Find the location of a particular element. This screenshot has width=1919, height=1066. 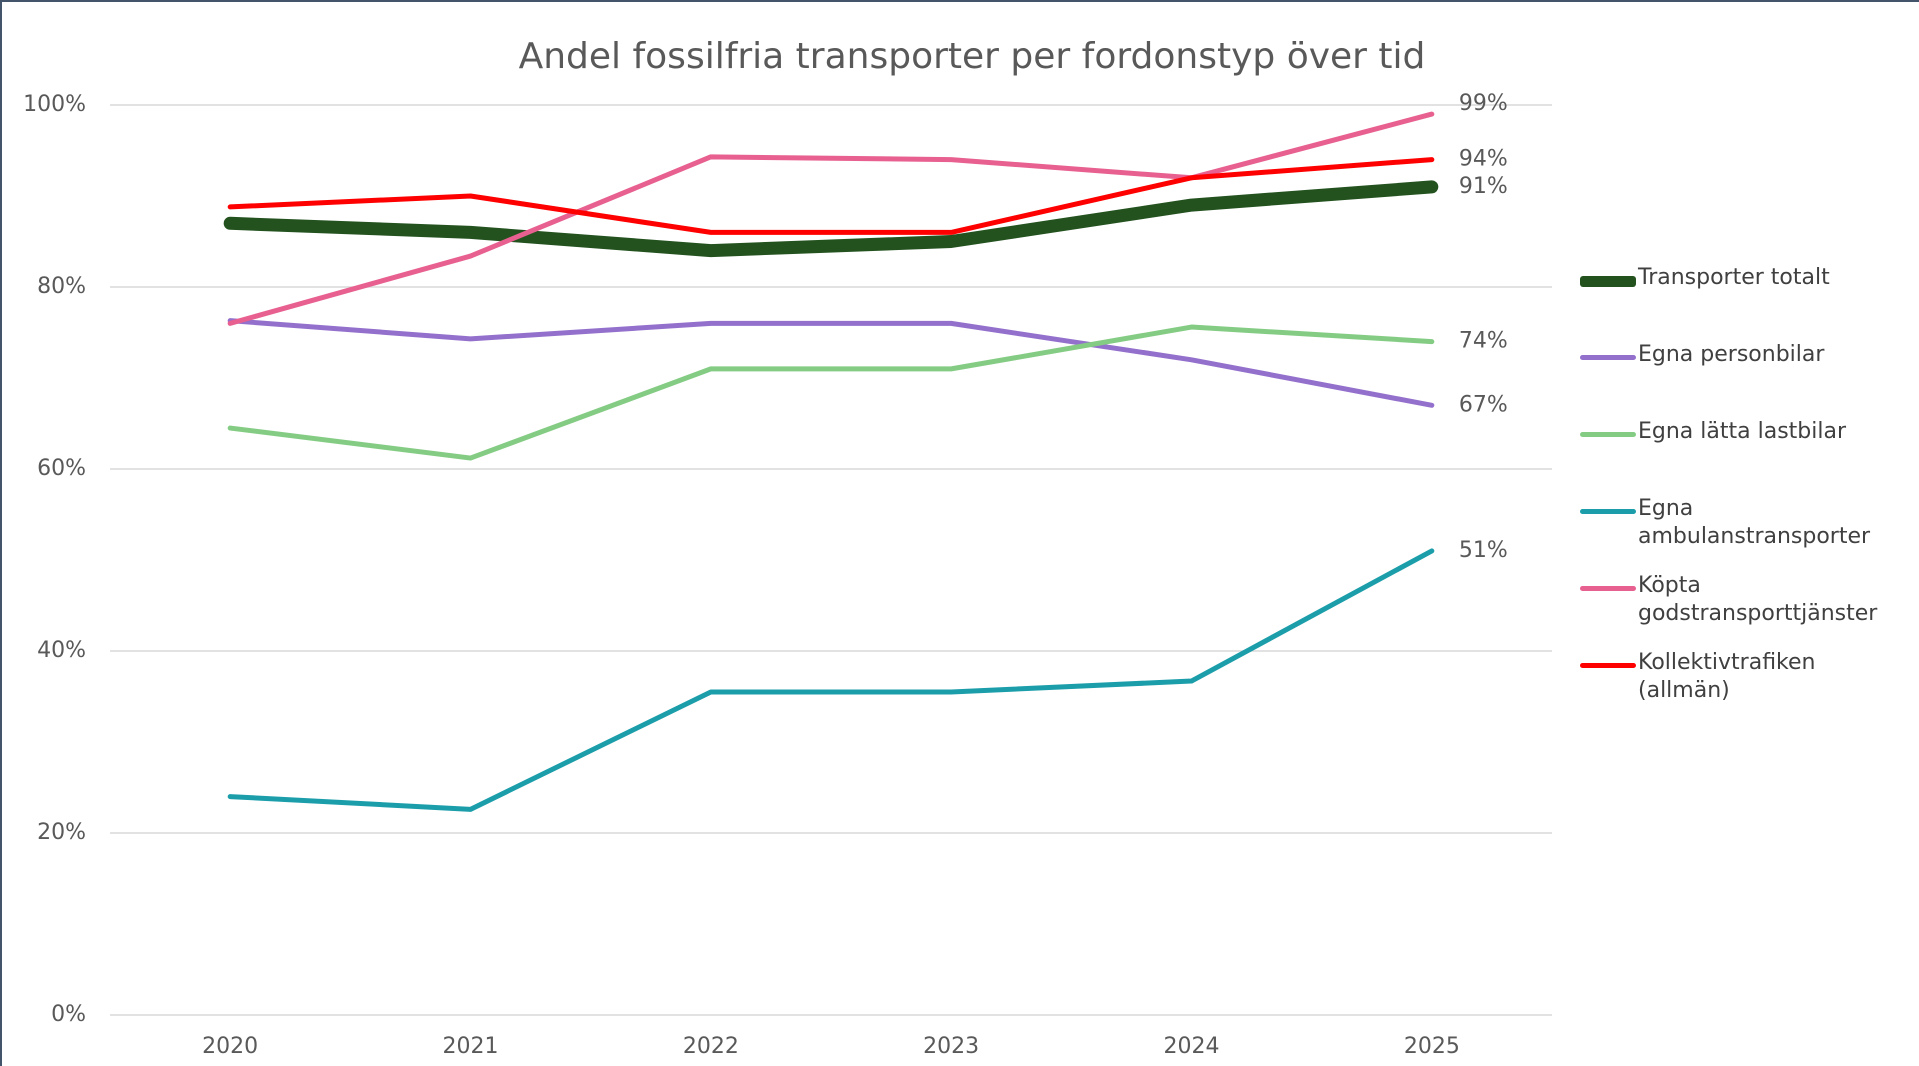

y-tick-label: 40% is located at coordinates (61, 650).